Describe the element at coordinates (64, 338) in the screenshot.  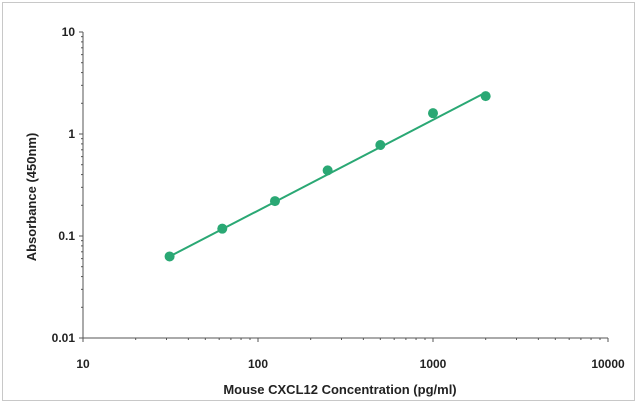
I see `y-tick-label: 0.01` at that location.